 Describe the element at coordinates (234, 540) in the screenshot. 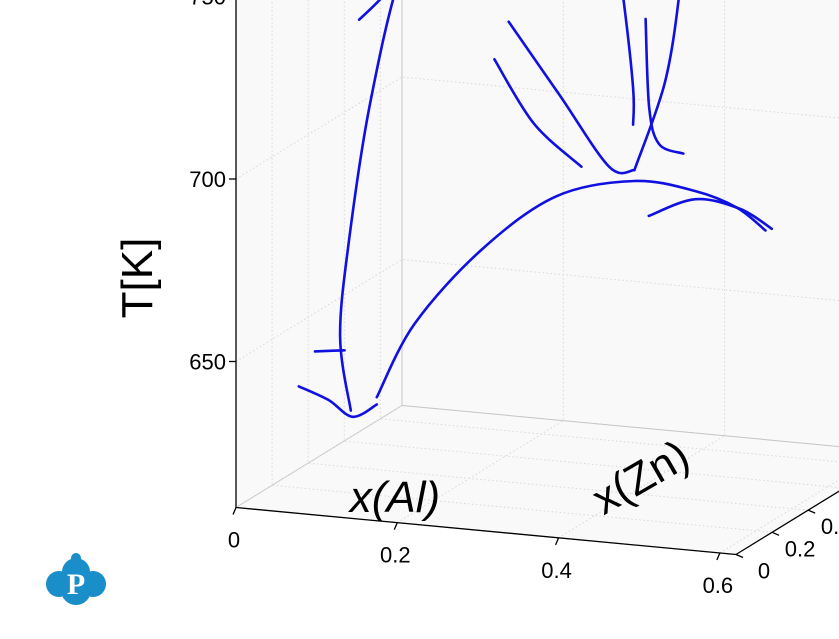

I see `x-tick-label: 0` at that location.